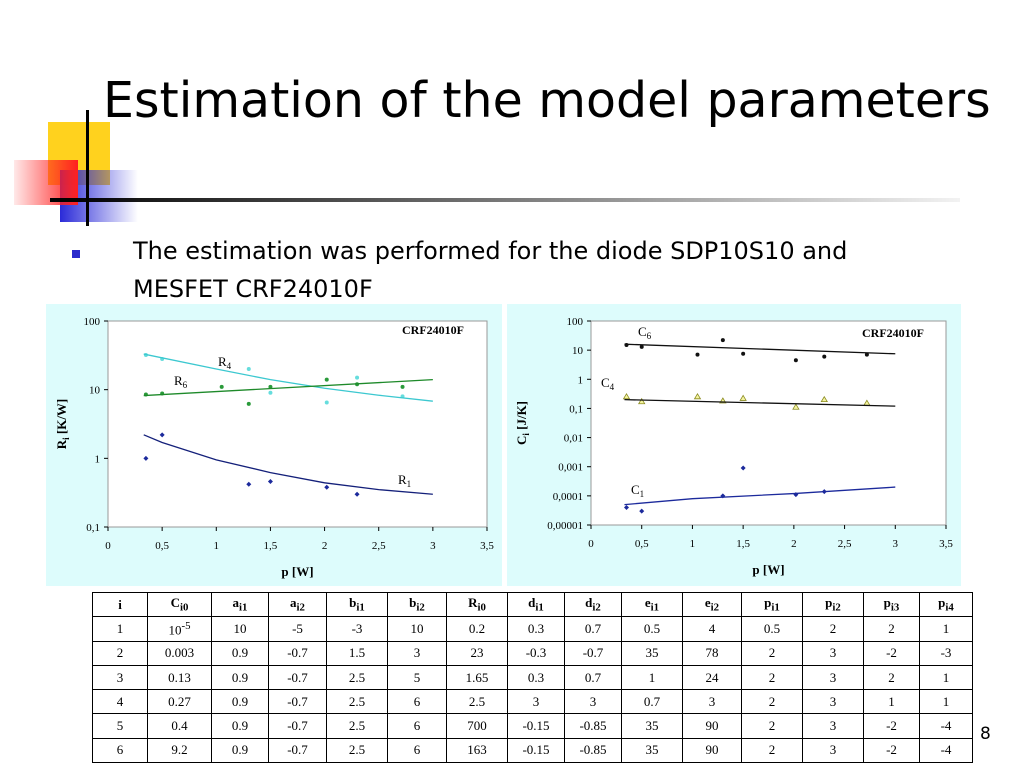 The image size is (1024, 768). I want to click on table-cell: -0.85, so click(593, 726).